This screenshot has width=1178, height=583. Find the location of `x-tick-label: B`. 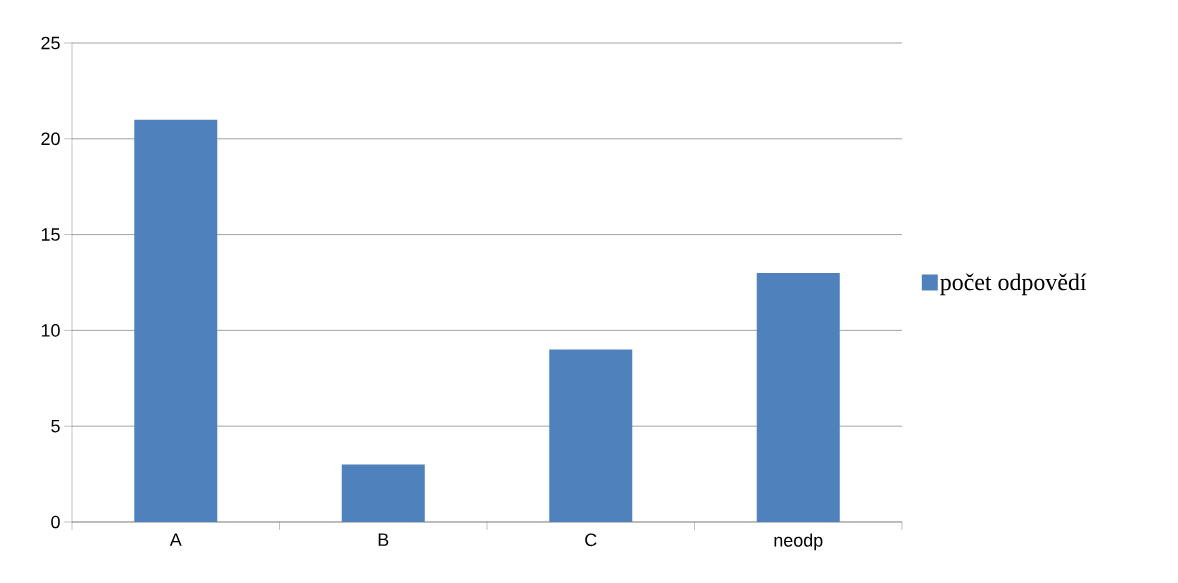

x-tick-label: B is located at coordinates (383, 539).